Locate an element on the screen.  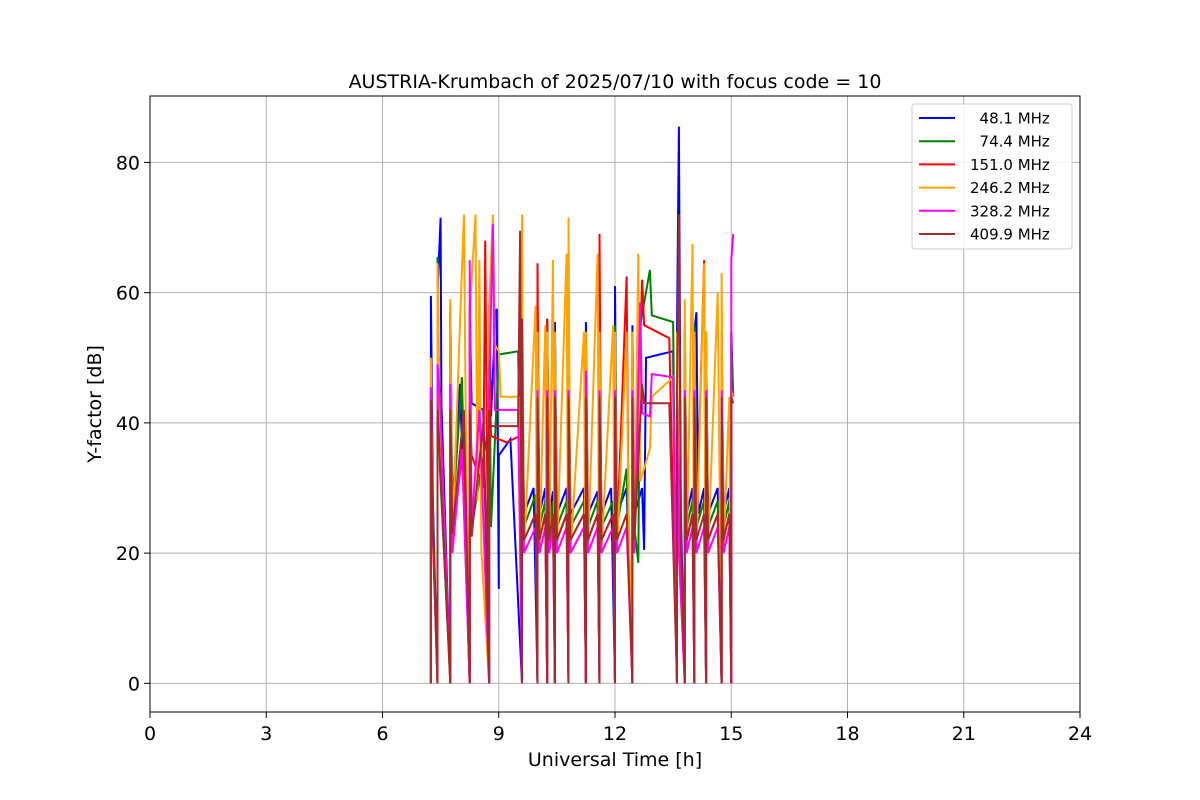
x-tick-label: 24 is located at coordinates (1080, 734).